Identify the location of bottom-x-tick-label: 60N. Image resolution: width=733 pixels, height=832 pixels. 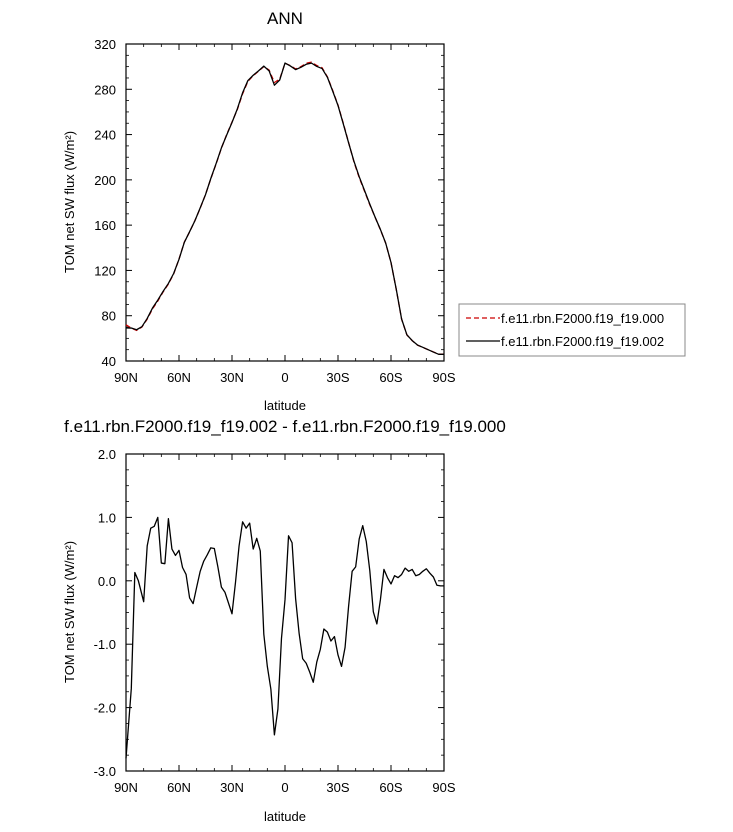
(179, 787).